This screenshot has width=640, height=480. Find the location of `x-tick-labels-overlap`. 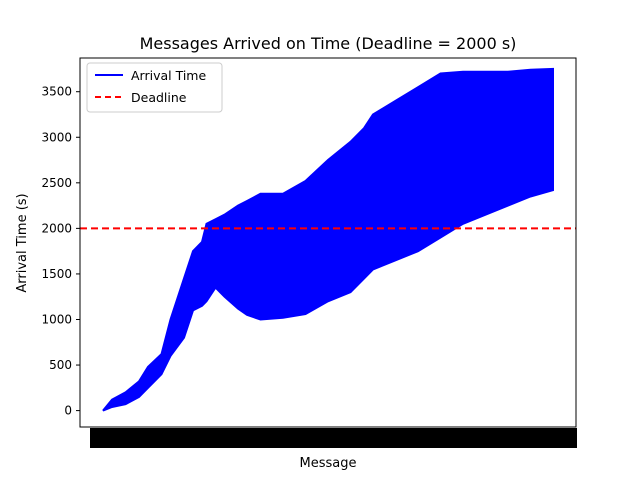

x-tick-labels-overlap is located at coordinates (333, 438).